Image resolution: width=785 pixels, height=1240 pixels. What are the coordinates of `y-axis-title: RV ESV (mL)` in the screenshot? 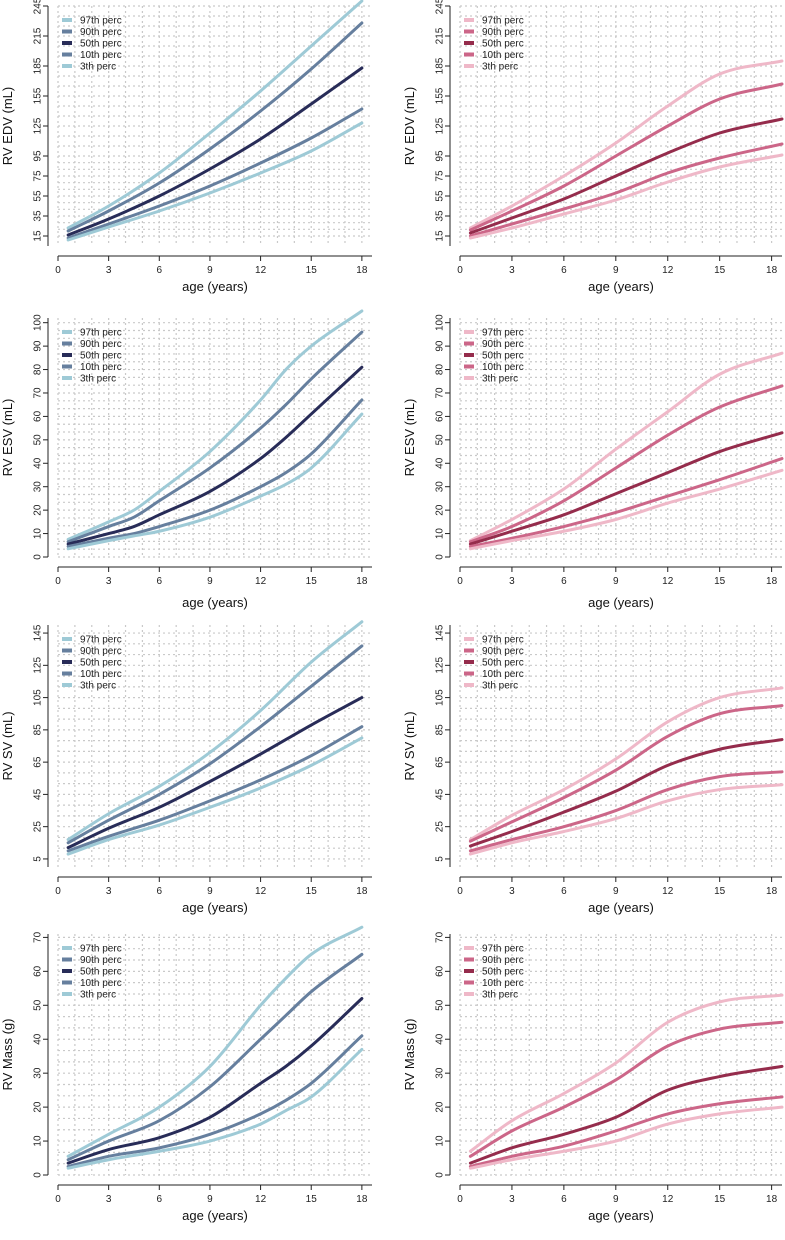 It's located at (409, 438).